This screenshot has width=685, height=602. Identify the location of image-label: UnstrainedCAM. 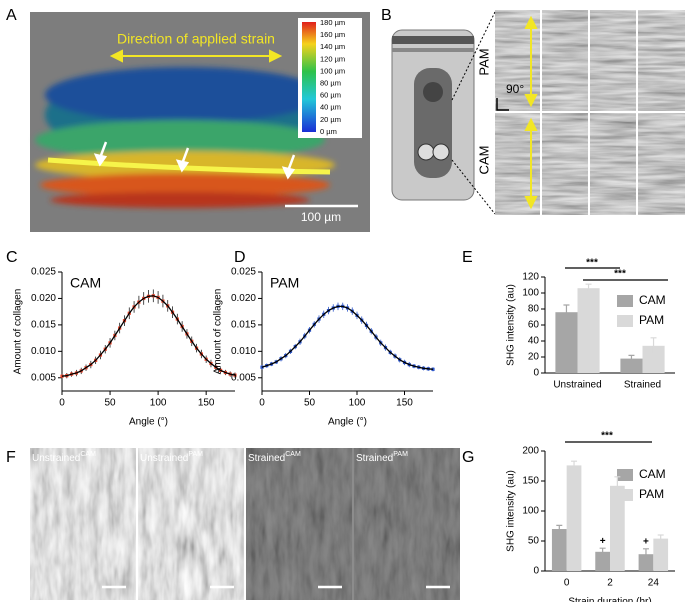
(64, 457).